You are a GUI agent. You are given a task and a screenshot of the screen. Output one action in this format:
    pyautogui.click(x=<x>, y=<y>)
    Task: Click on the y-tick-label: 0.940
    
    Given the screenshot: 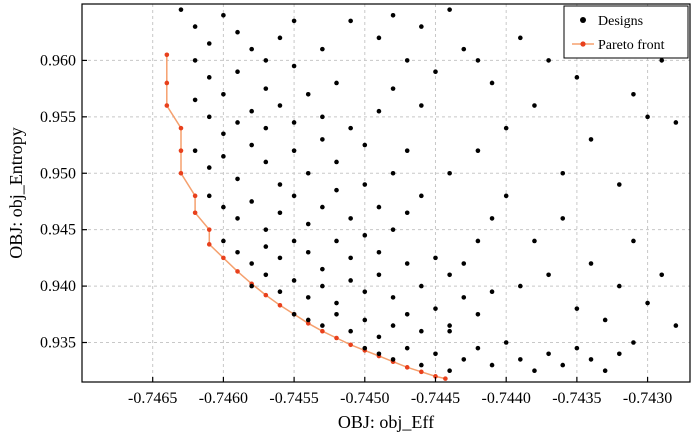 What is the action you would take?
    pyautogui.click(x=58, y=286)
    